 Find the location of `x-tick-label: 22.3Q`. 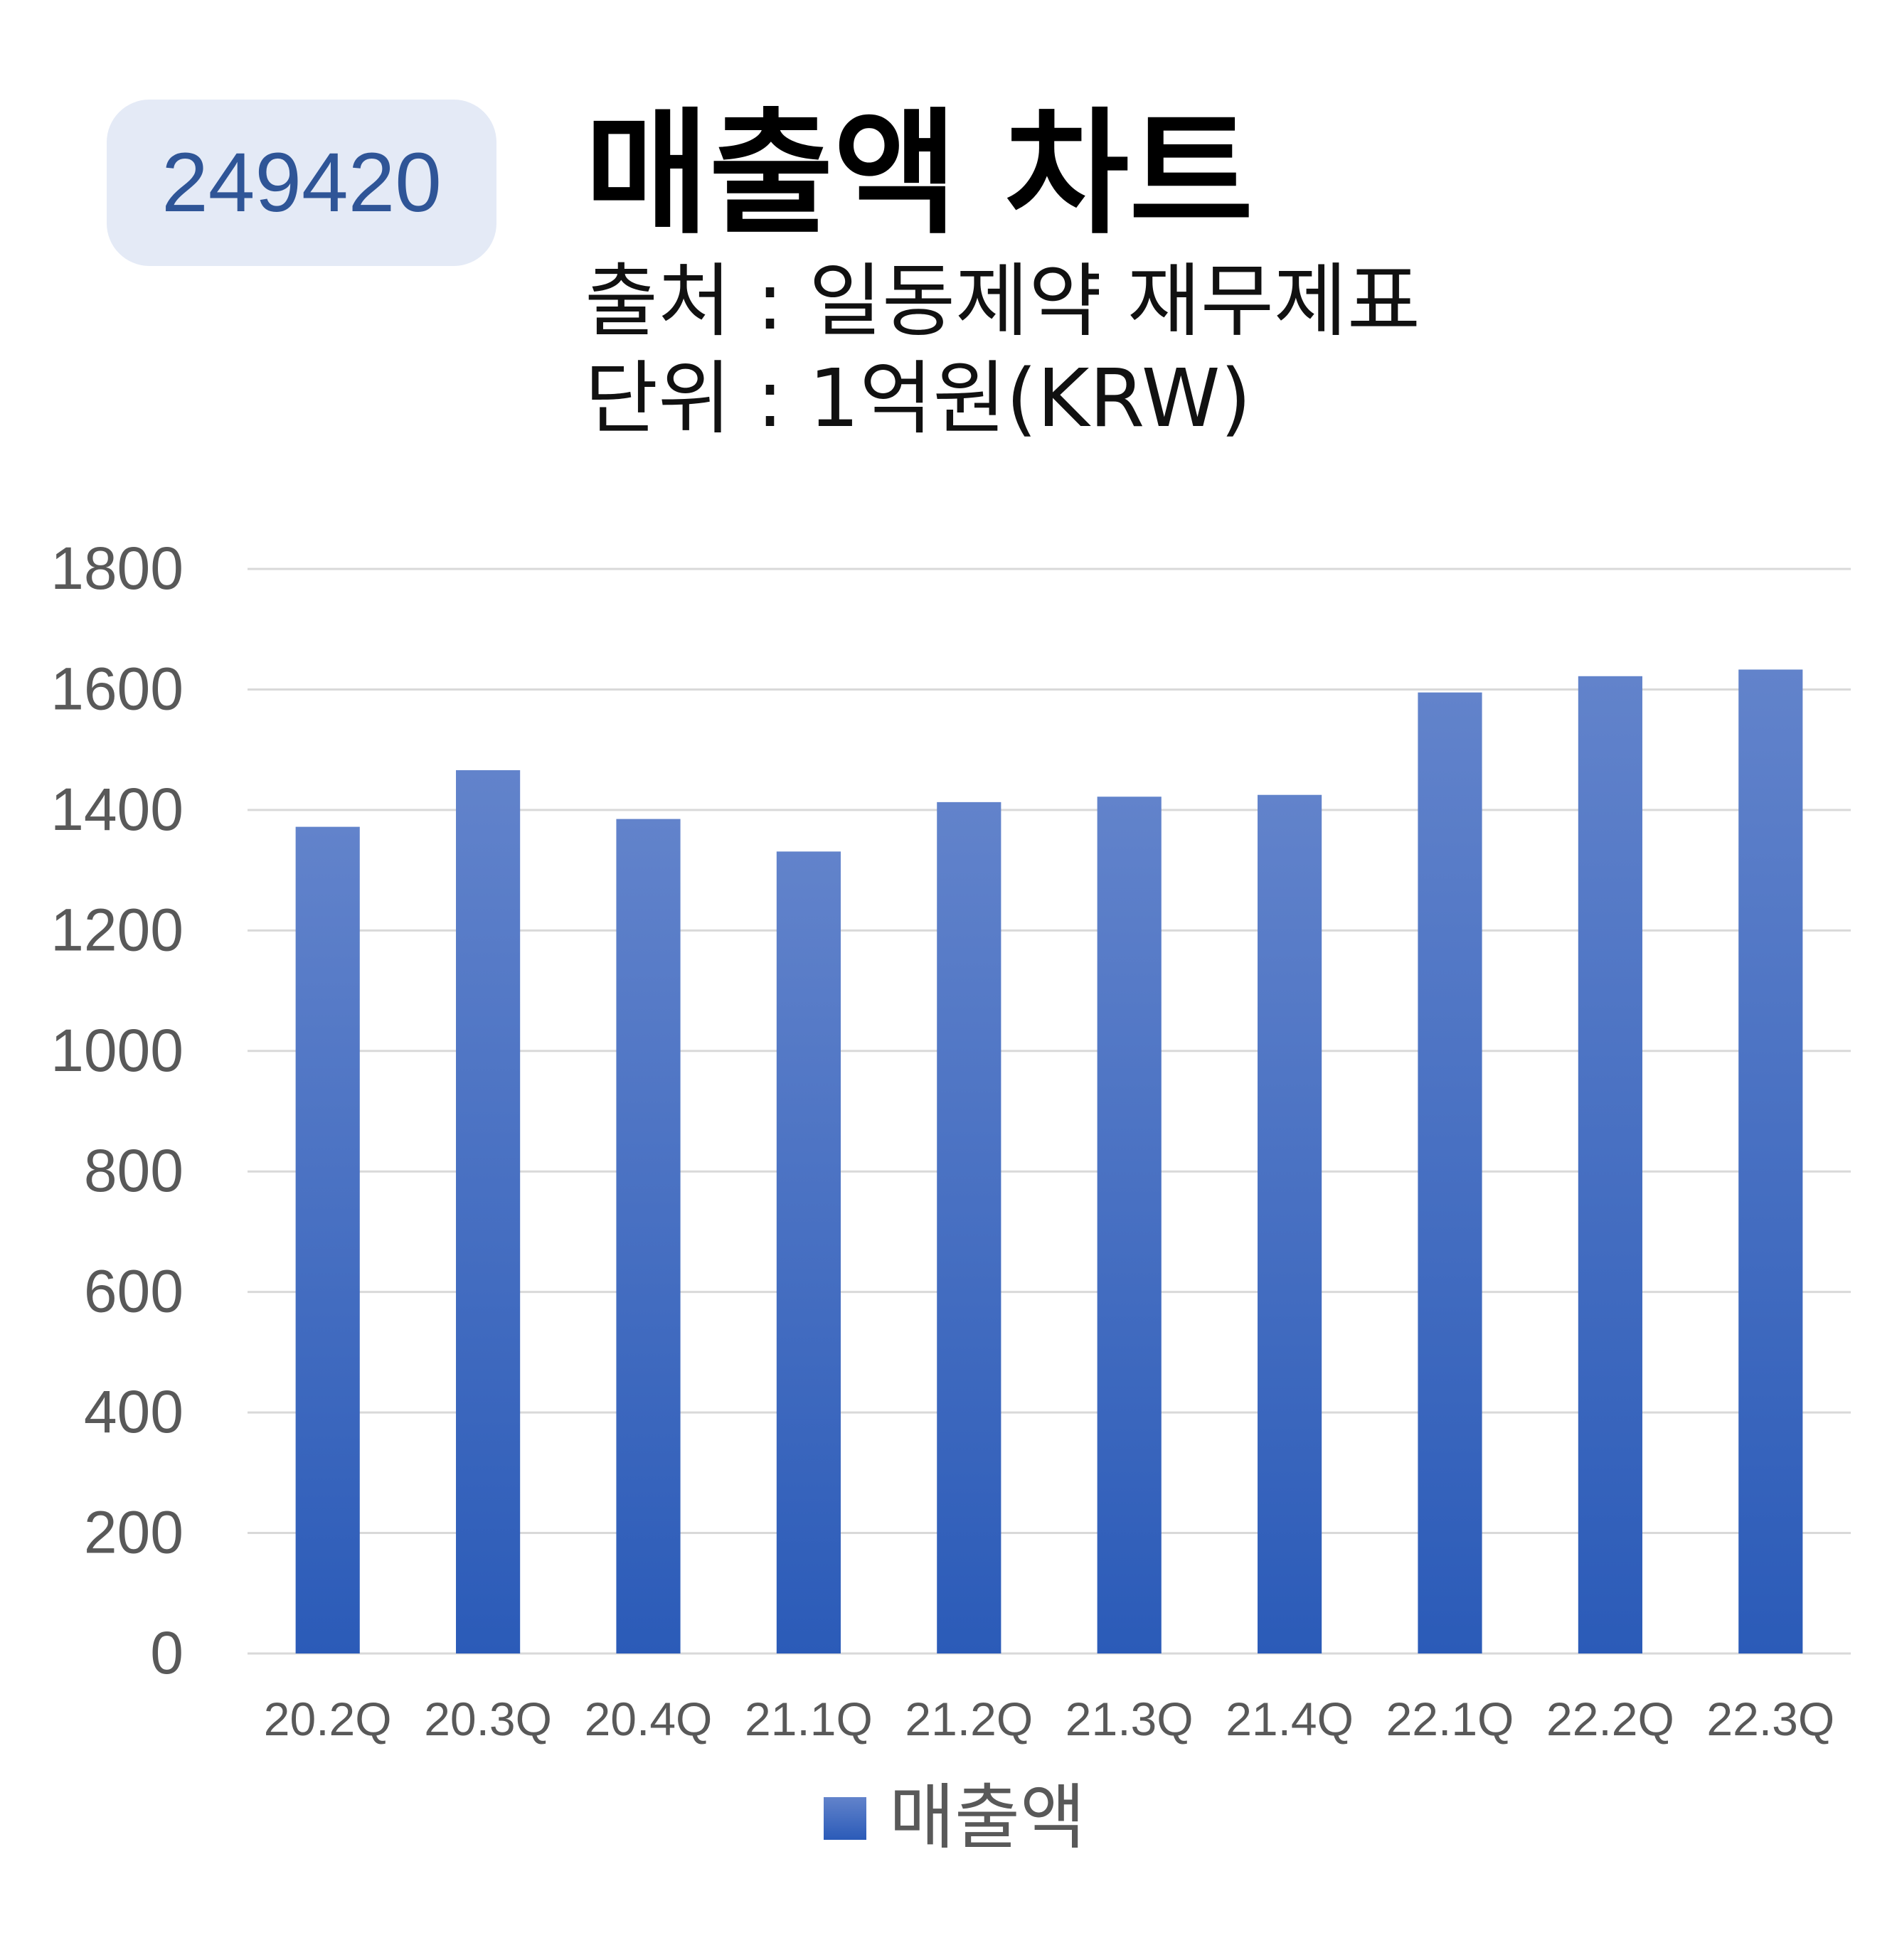

x-tick-label: 22.3Q is located at coordinates (1770, 1719).